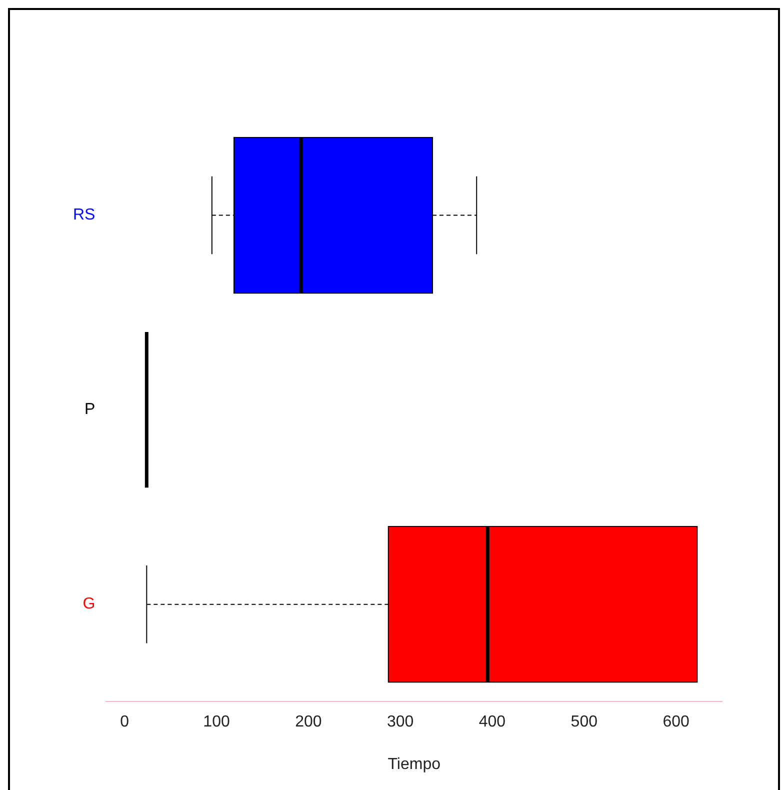  What do you see at coordinates (414, 764) in the screenshot?
I see `x-axis-title: Tiempo` at bounding box center [414, 764].